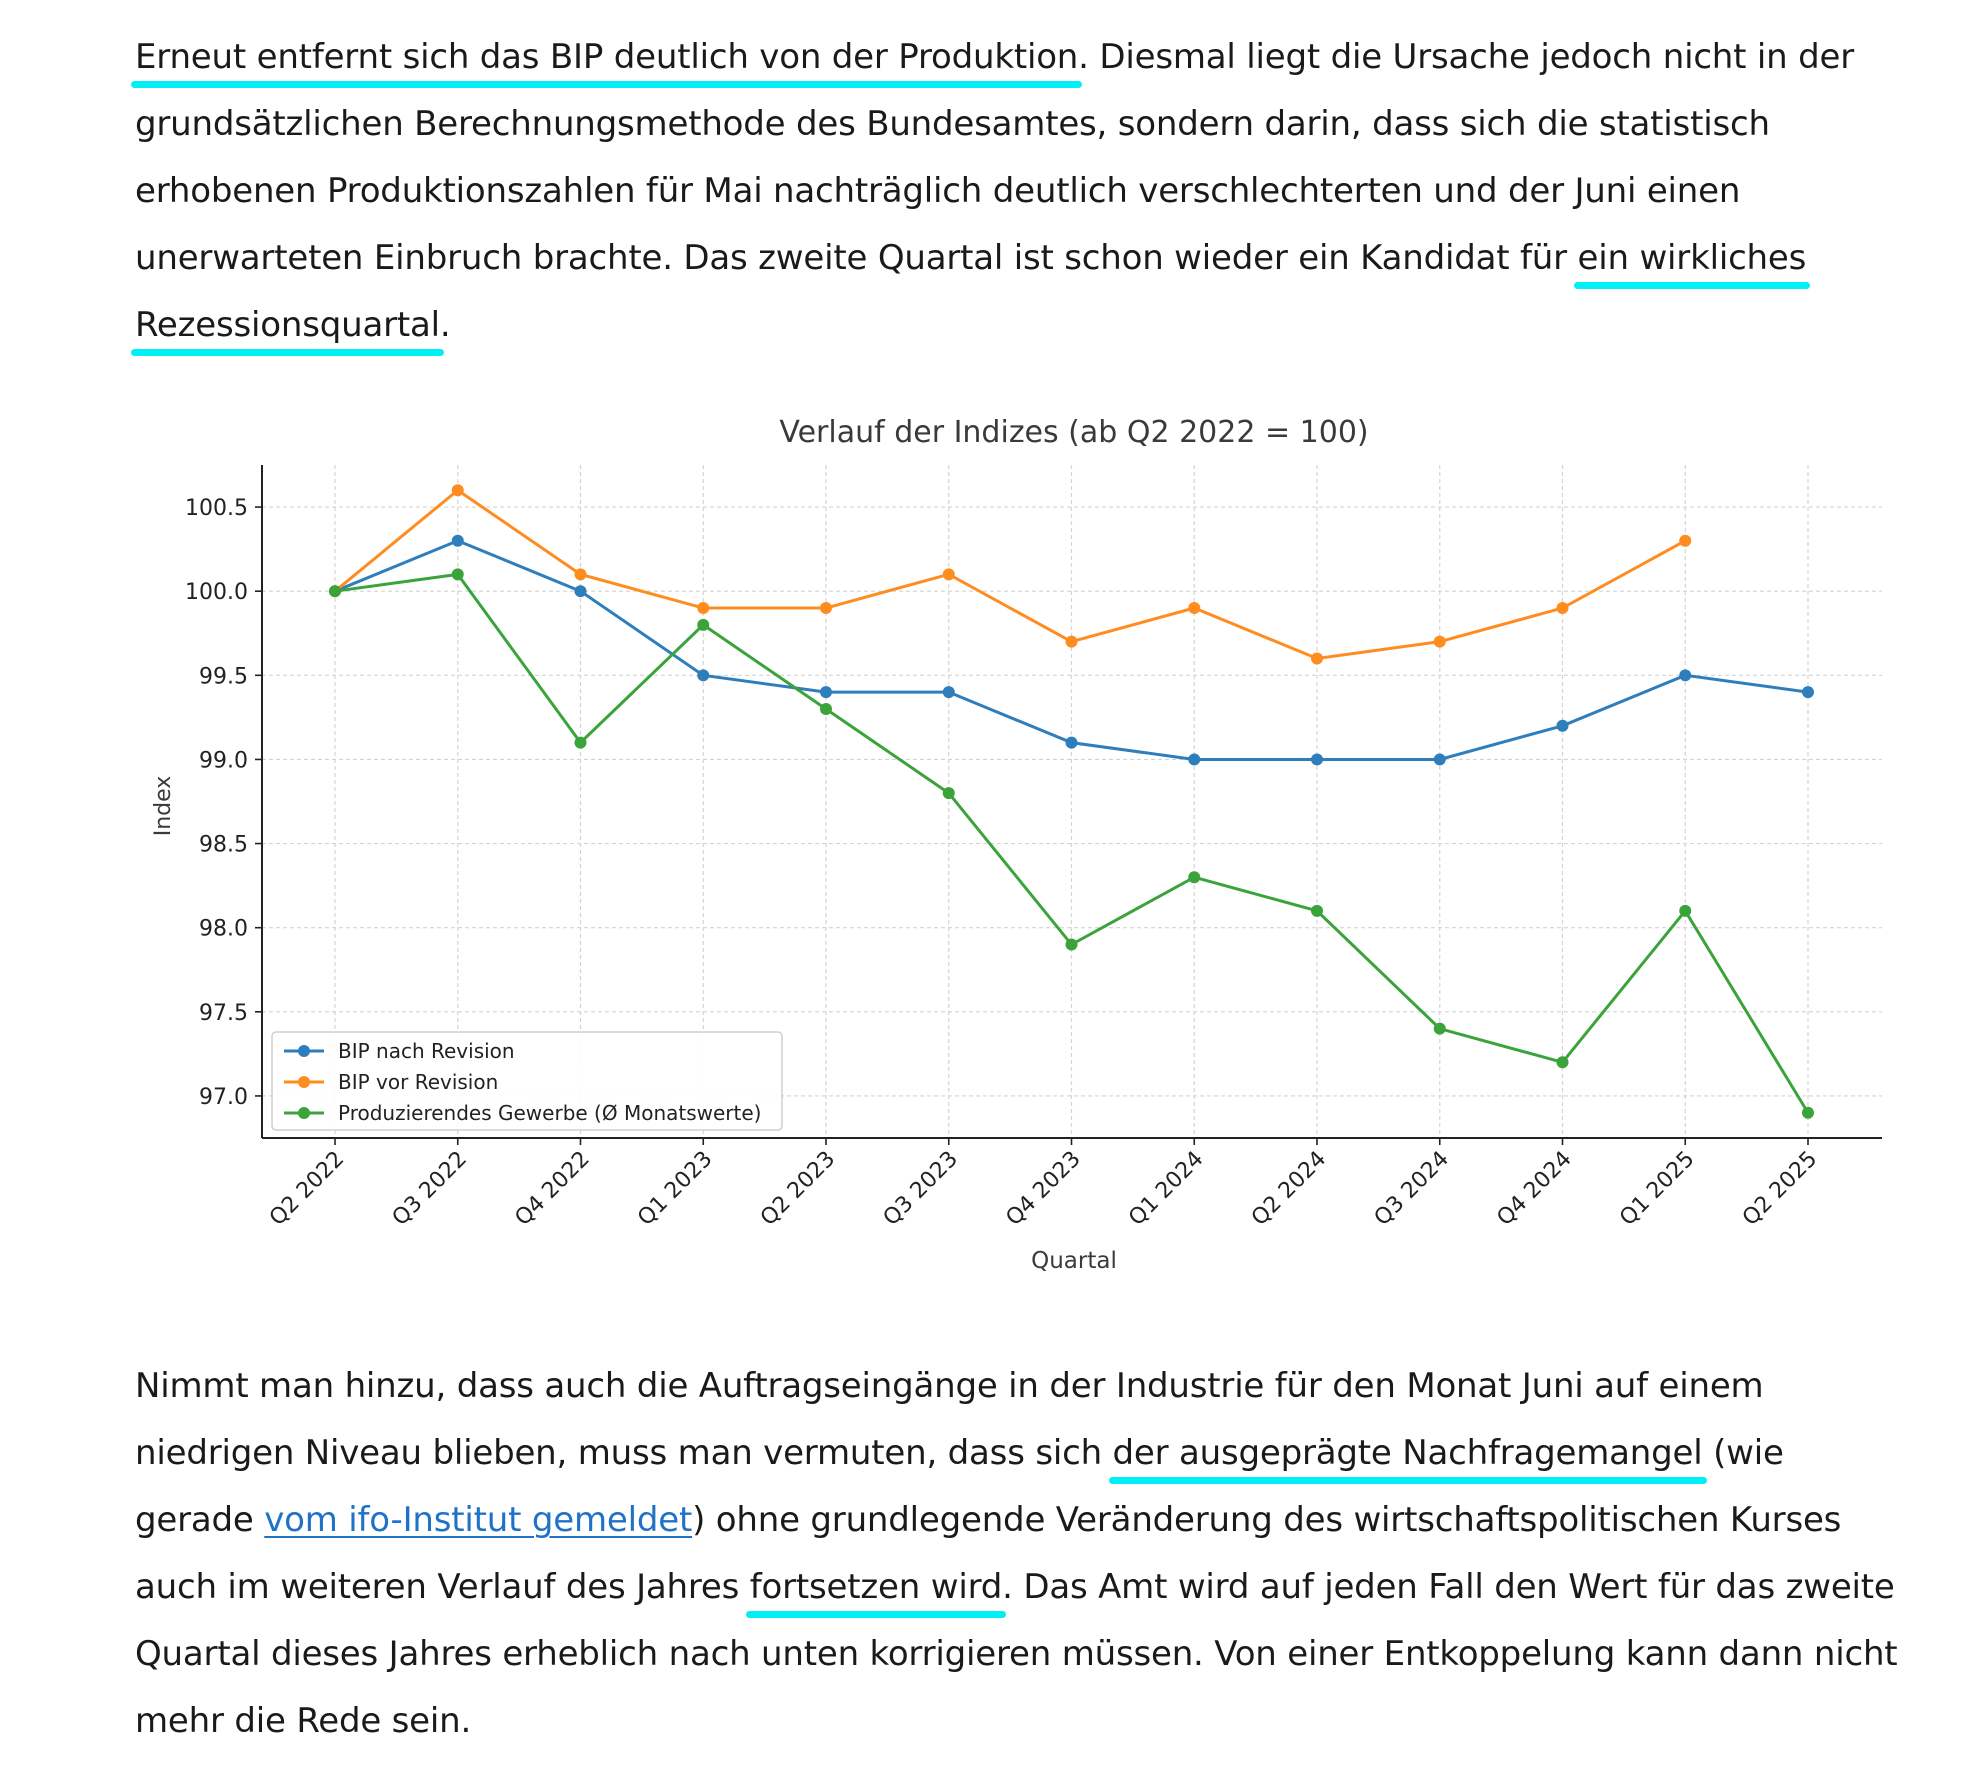  I want to click on legend-label-2: BIP vor Revision, so click(418, 1082).